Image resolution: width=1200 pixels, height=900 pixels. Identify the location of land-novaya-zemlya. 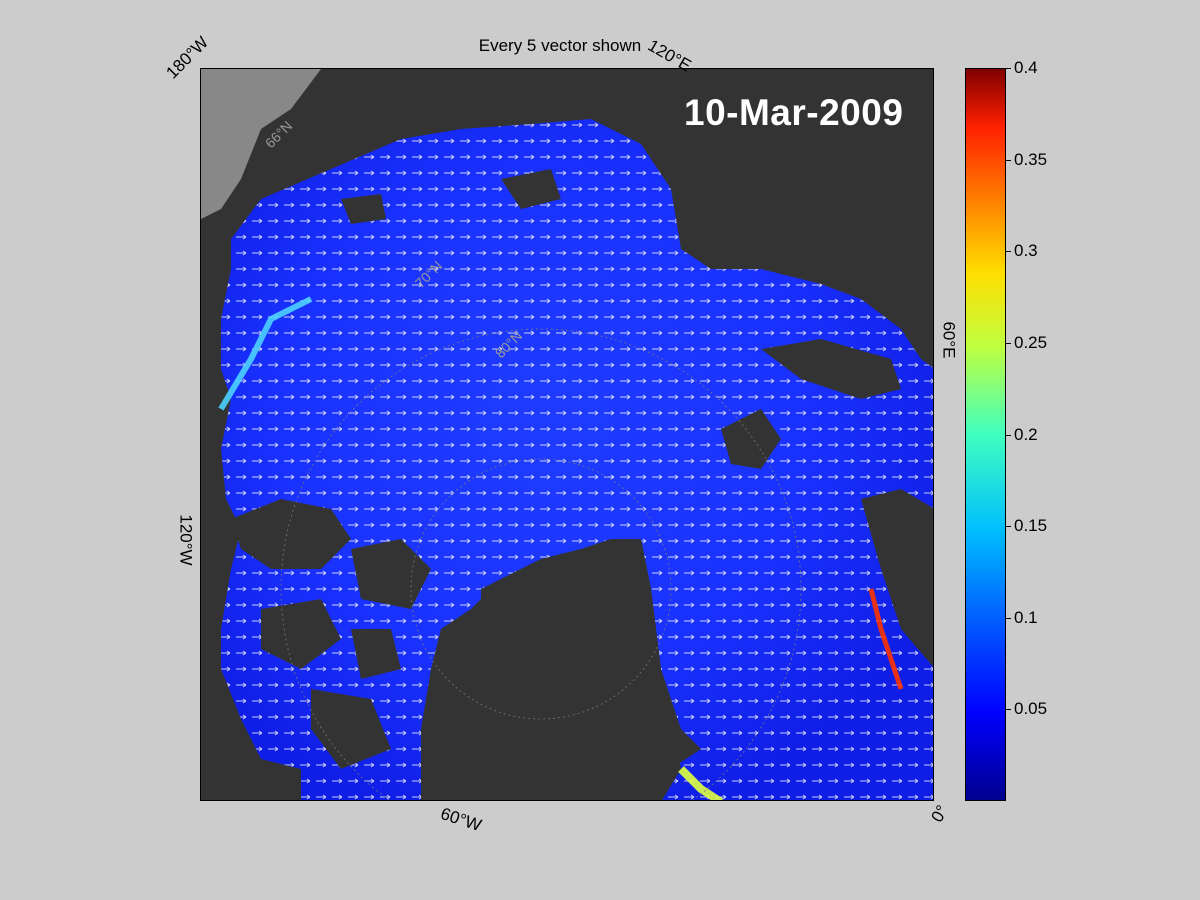
(831, 369).